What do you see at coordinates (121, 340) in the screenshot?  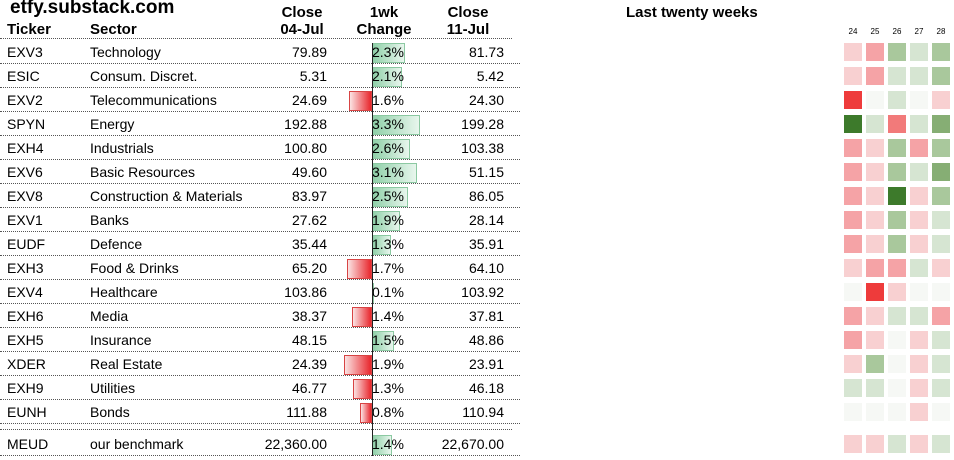 I see `sector-cell: Insurance` at bounding box center [121, 340].